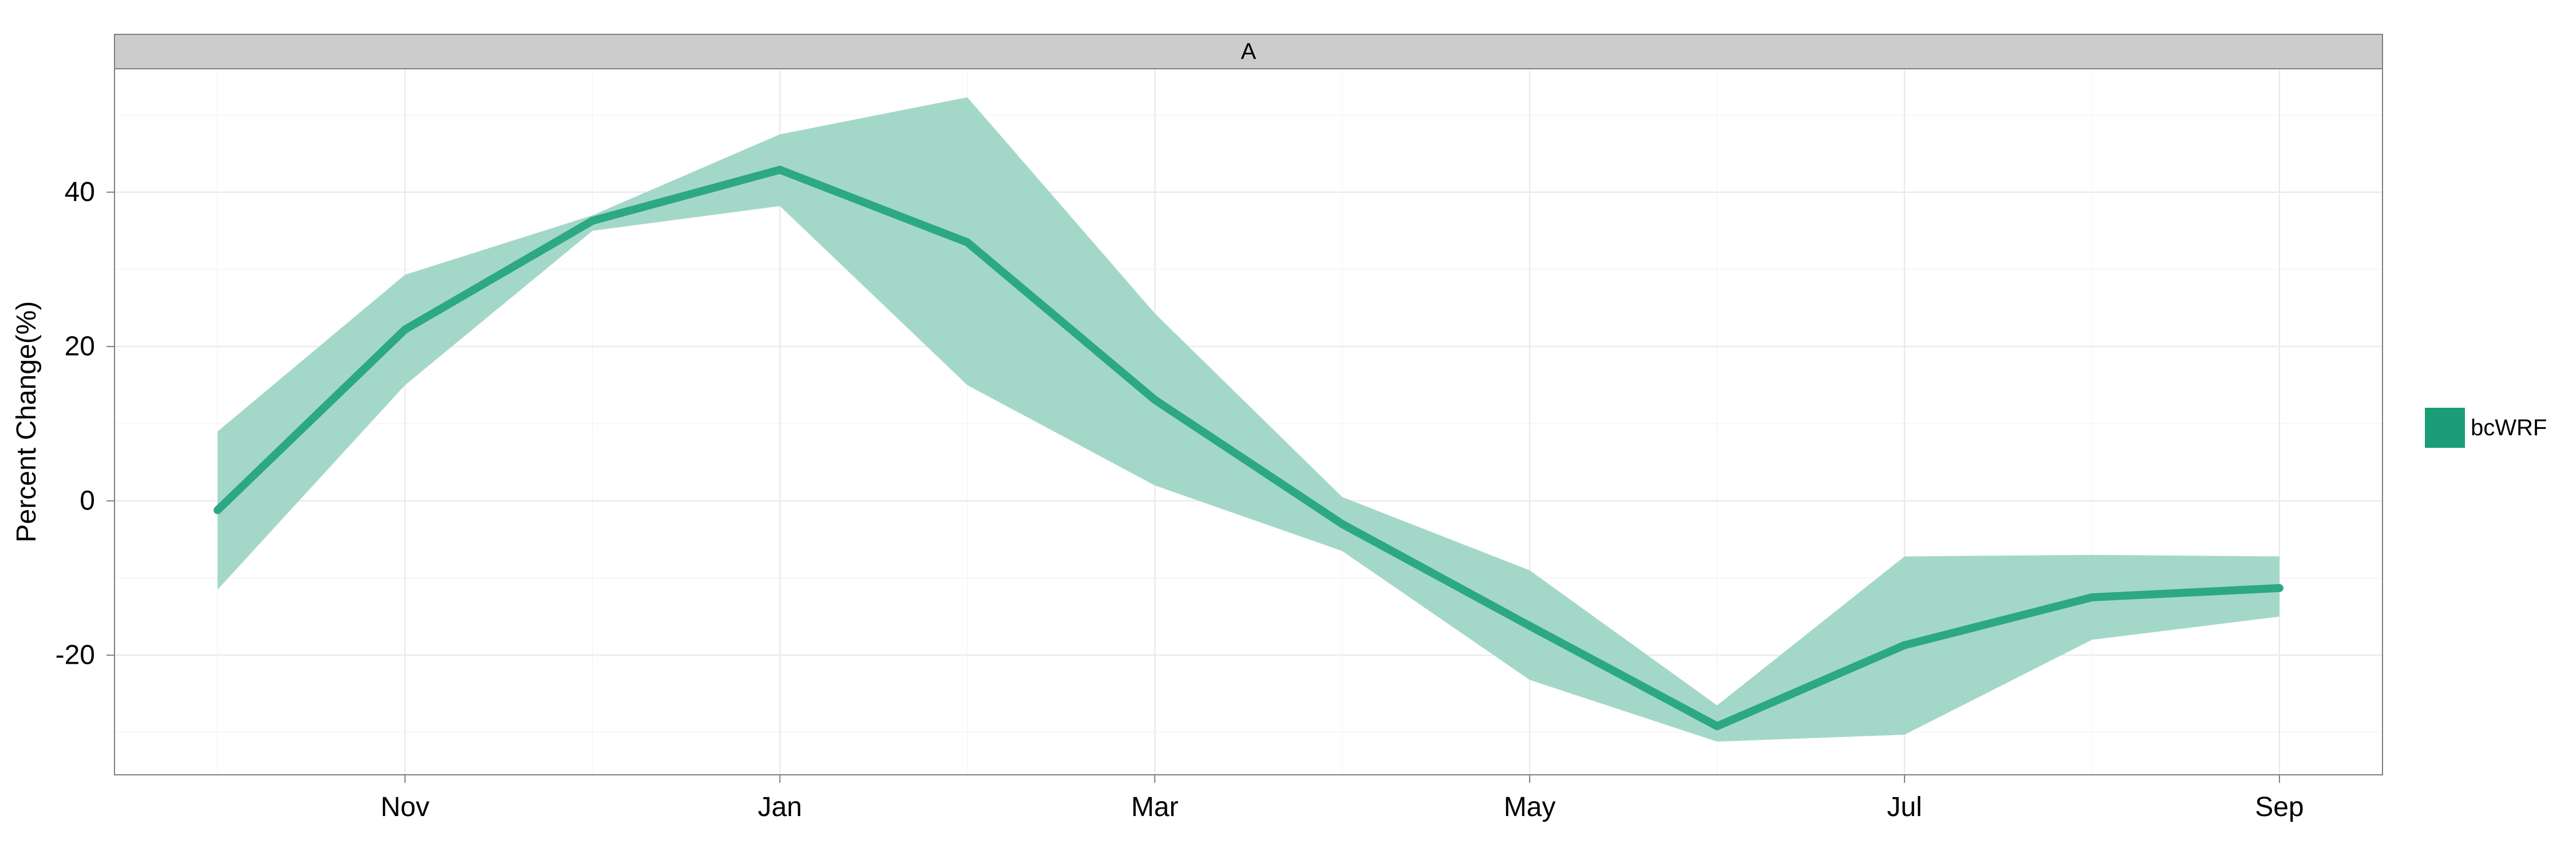  What do you see at coordinates (80, 347) in the screenshot?
I see `y-tick-label-20: 20` at bounding box center [80, 347].